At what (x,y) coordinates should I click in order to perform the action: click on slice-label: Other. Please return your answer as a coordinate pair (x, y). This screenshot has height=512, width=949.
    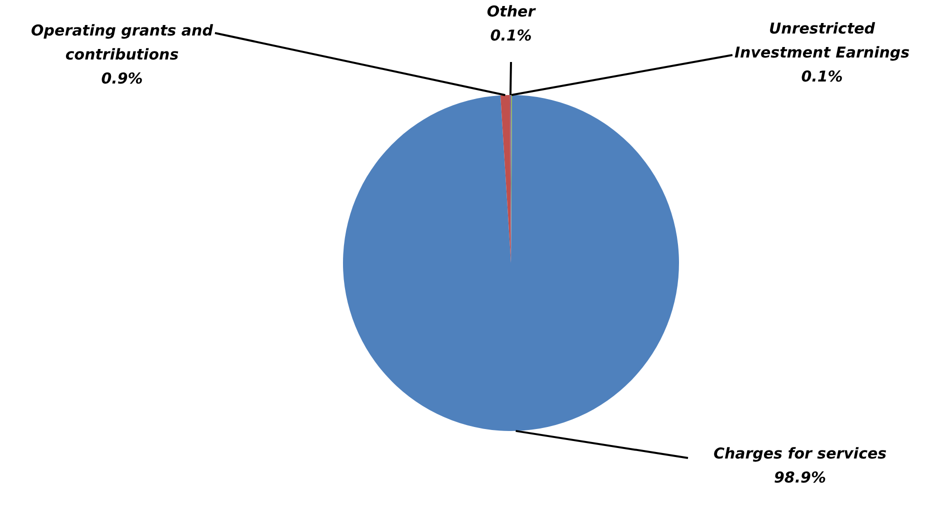
    Looking at the image, I should click on (511, 11).